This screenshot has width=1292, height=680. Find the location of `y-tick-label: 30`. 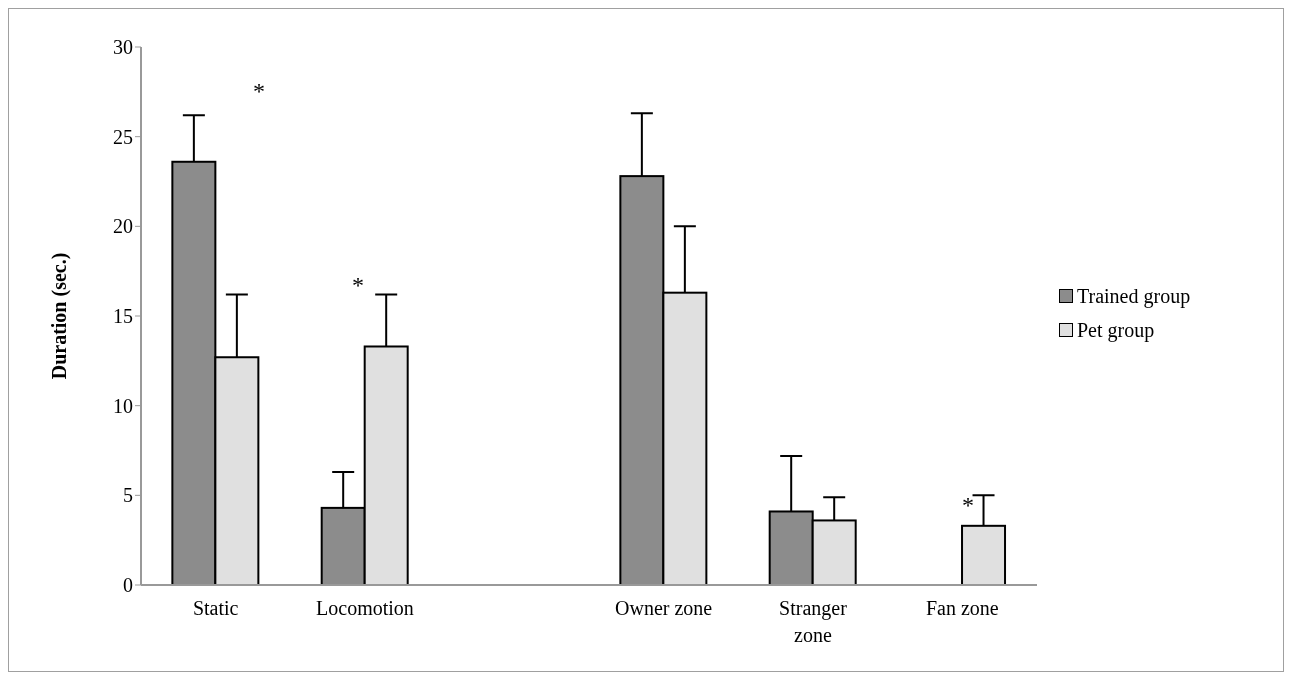

y-tick-label: 30 is located at coordinates (123, 47).